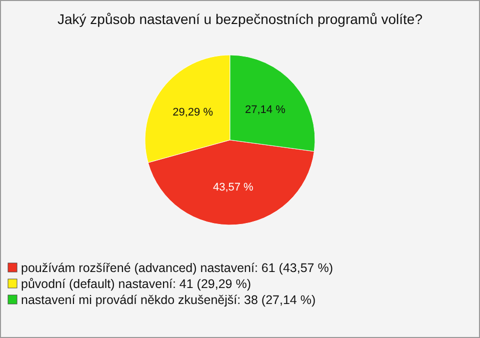  I want to click on chart-title: Jaký způsob nastavení u bezpečnostních programů volíte?, so click(240, 19).